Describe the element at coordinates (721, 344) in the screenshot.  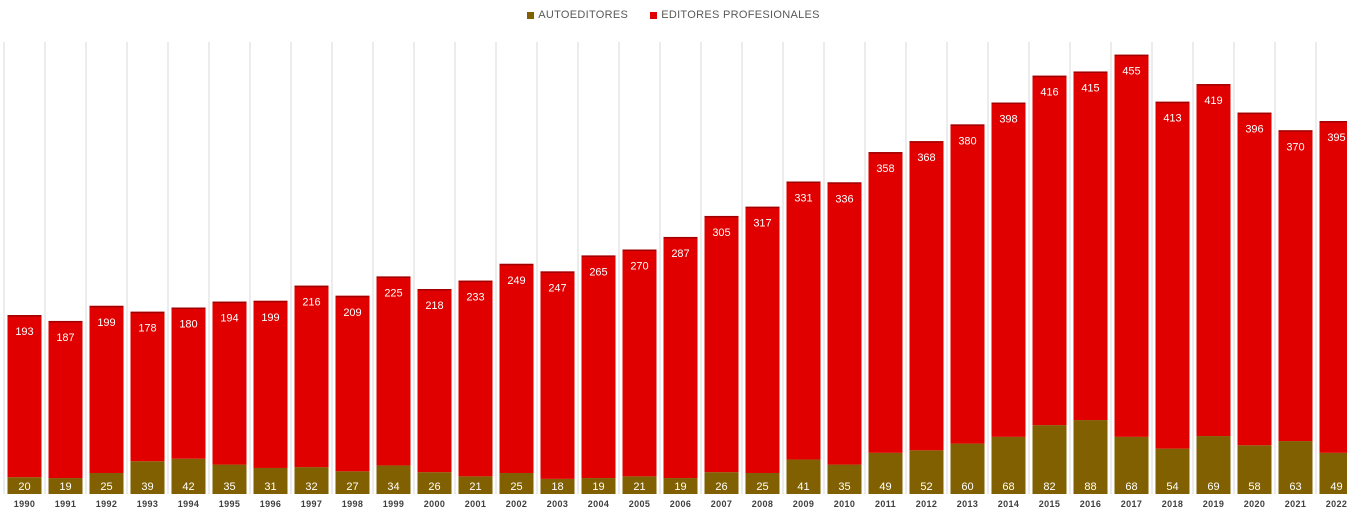
I see `bar-editores-profesionales-2007` at that location.